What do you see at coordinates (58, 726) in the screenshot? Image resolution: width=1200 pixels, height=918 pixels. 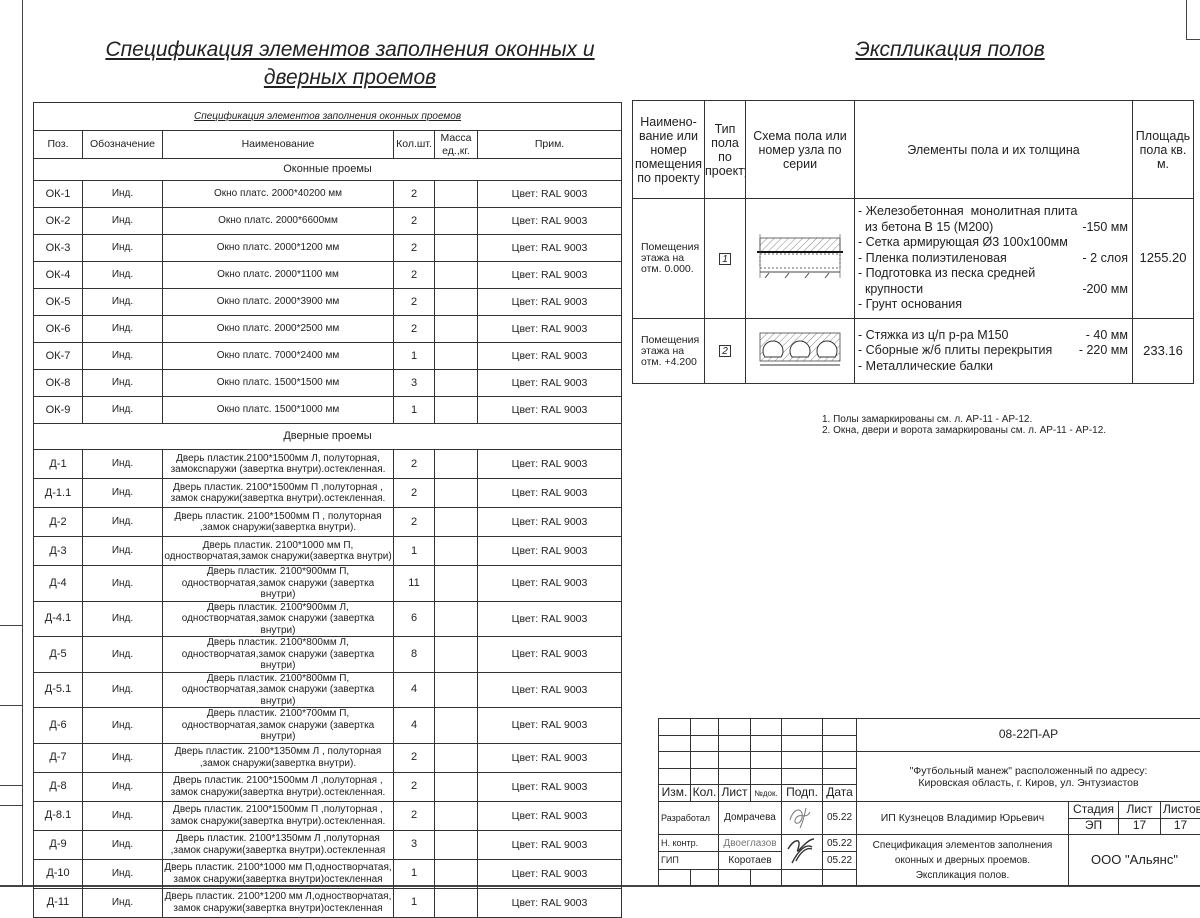 I see `table-cell: Д-6` at bounding box center [58, 726].